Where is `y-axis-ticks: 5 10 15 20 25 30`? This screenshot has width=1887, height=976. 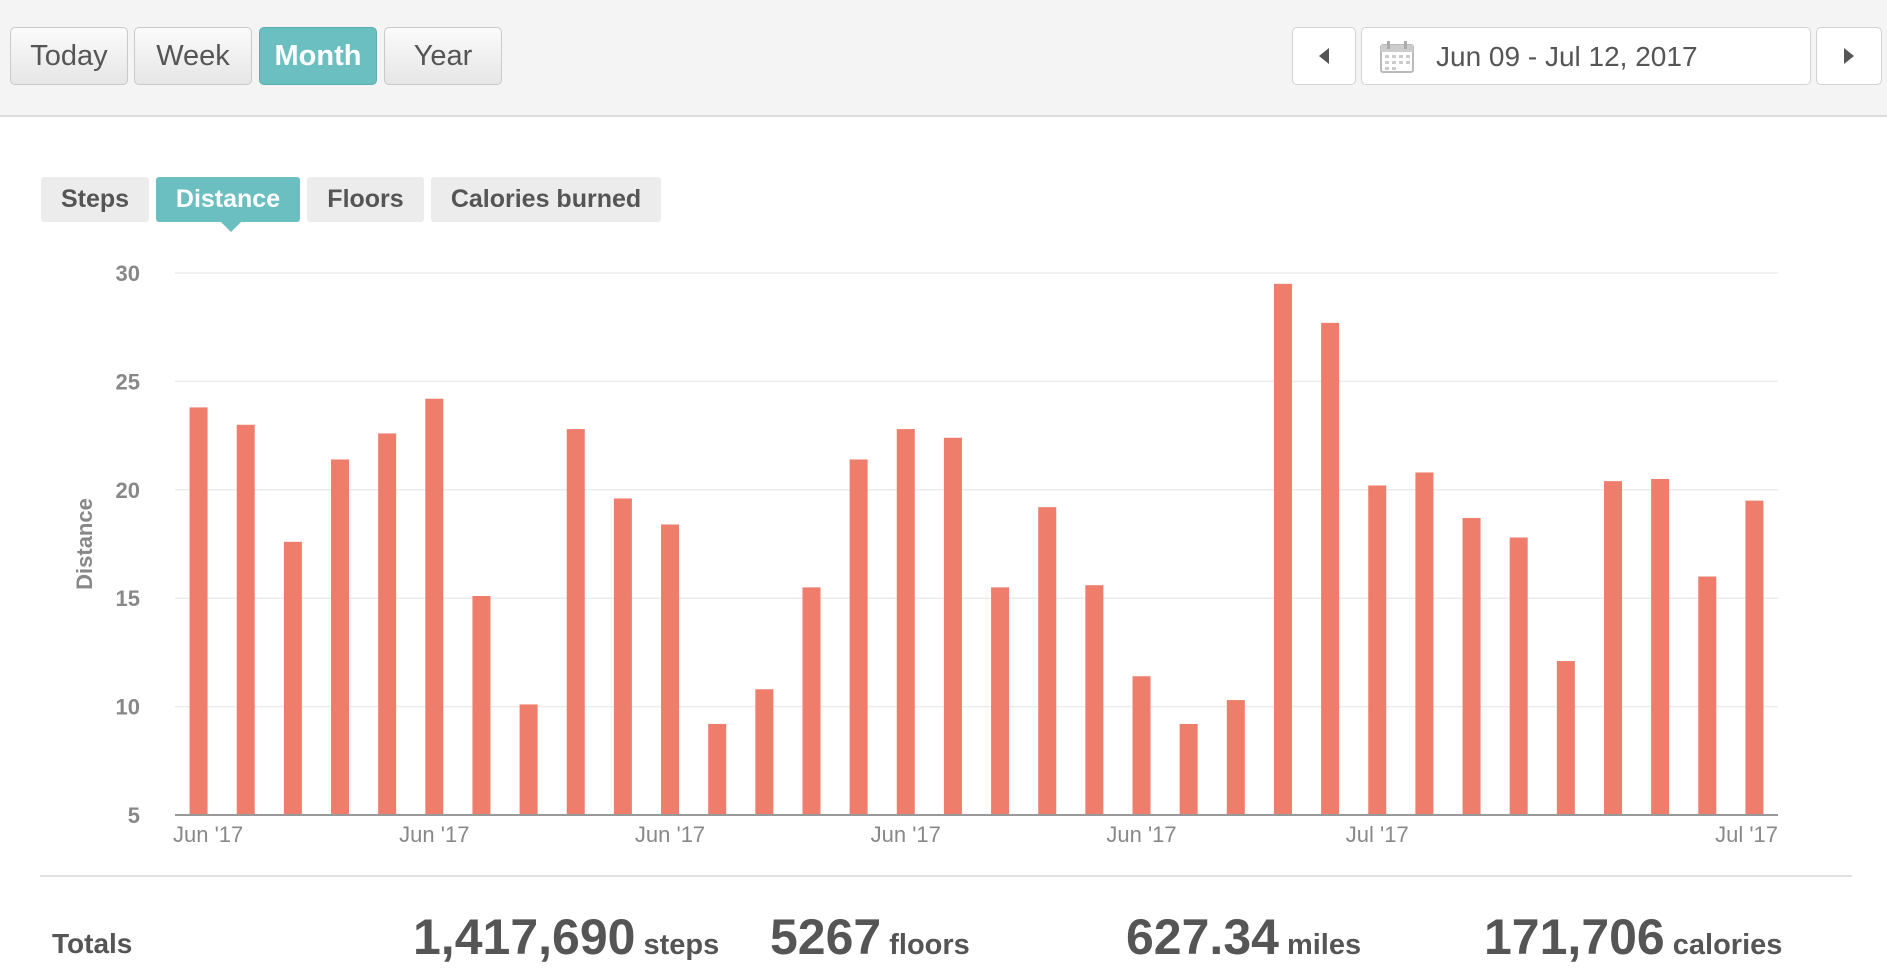
y-axis-ticks: 5 10 15 20 25 30 is located at coordinates (128, 544).